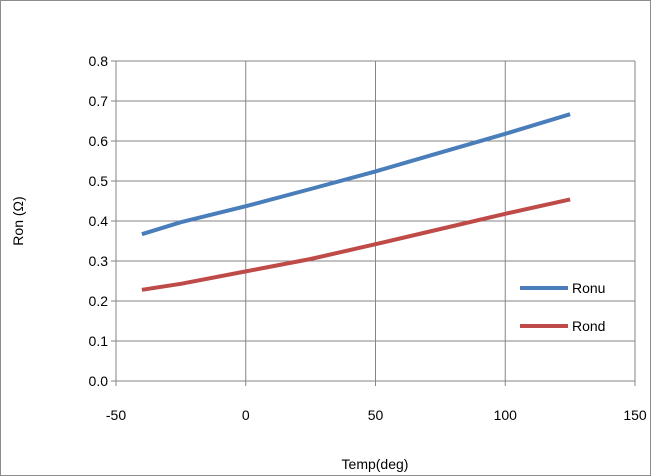 The height and width of the screenshot is (476, 651). Describe the element at coordinates (375, 464) in the screenshot. I see `x-axis-title: Temp(deg)` at that location.